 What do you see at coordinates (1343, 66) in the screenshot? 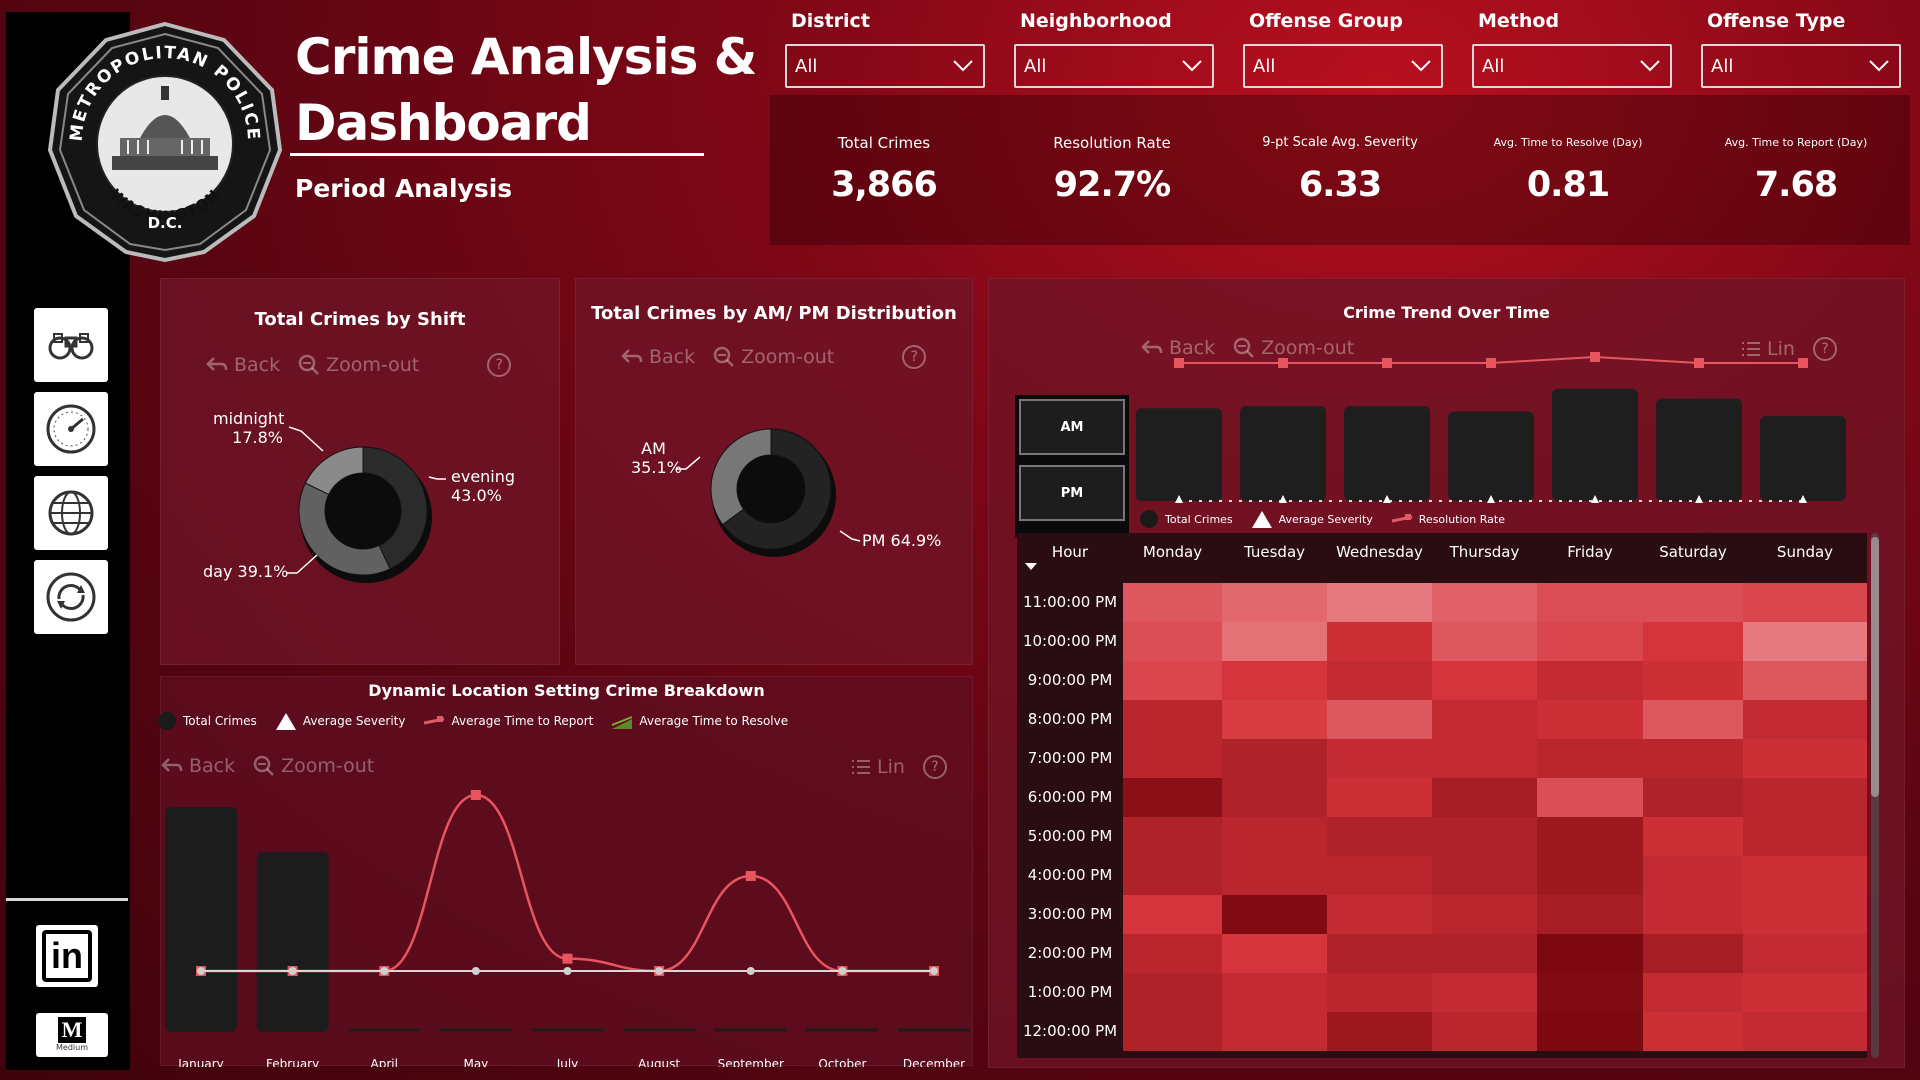
I see `offense-group-dropdown: All` at bounding box center [1343, 66].